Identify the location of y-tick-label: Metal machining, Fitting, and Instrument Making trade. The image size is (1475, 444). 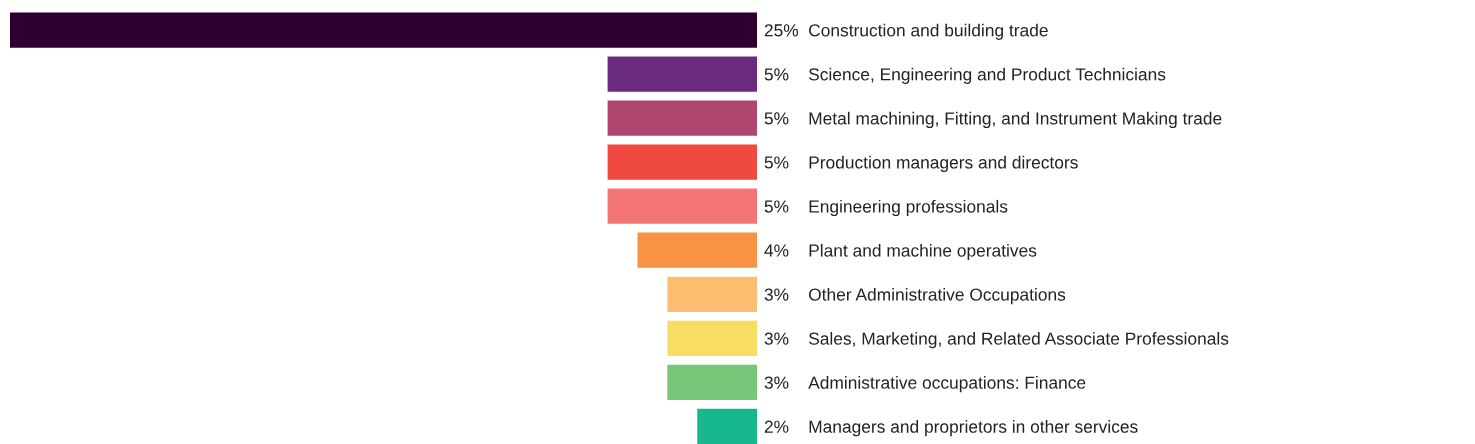
(1015, 119).